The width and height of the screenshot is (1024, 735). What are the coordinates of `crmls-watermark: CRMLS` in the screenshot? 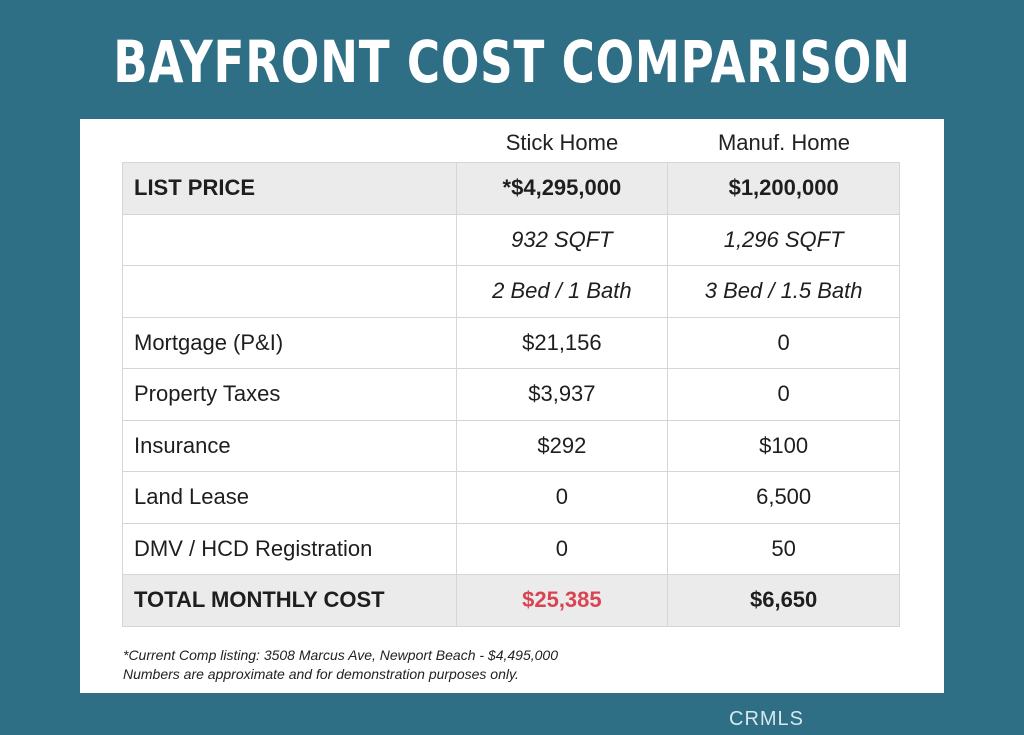 It's located at (767, 719).